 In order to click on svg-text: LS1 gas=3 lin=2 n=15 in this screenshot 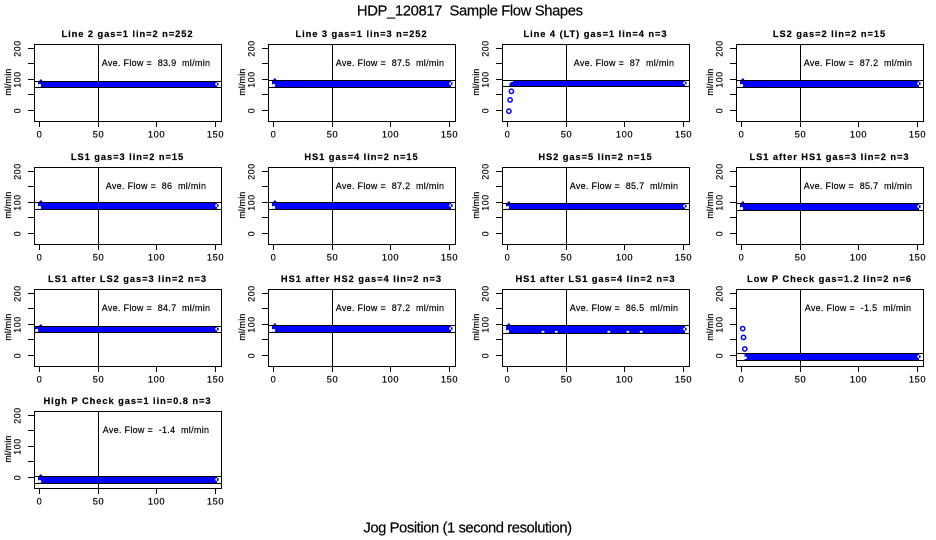, I will do `click(127, 157)`.